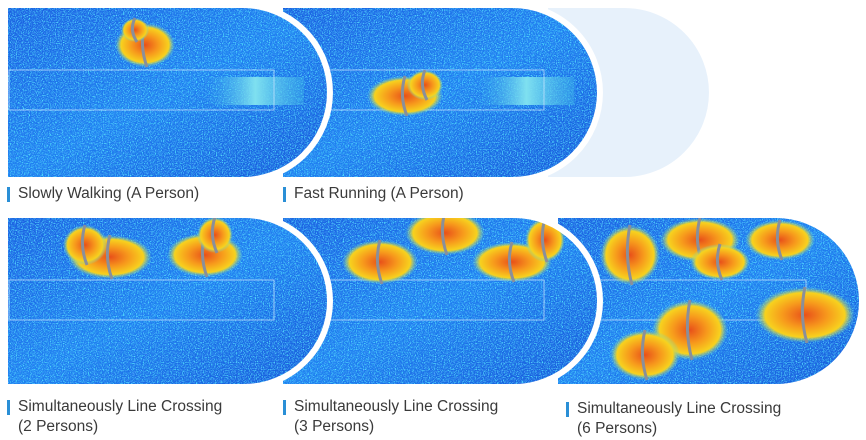 This screenshot has height=440, width=866. What do you see at coordinates (334, 426) in the screenshot?
I see `caption-line: (3 Persons)` at bounding box center [334, 426].